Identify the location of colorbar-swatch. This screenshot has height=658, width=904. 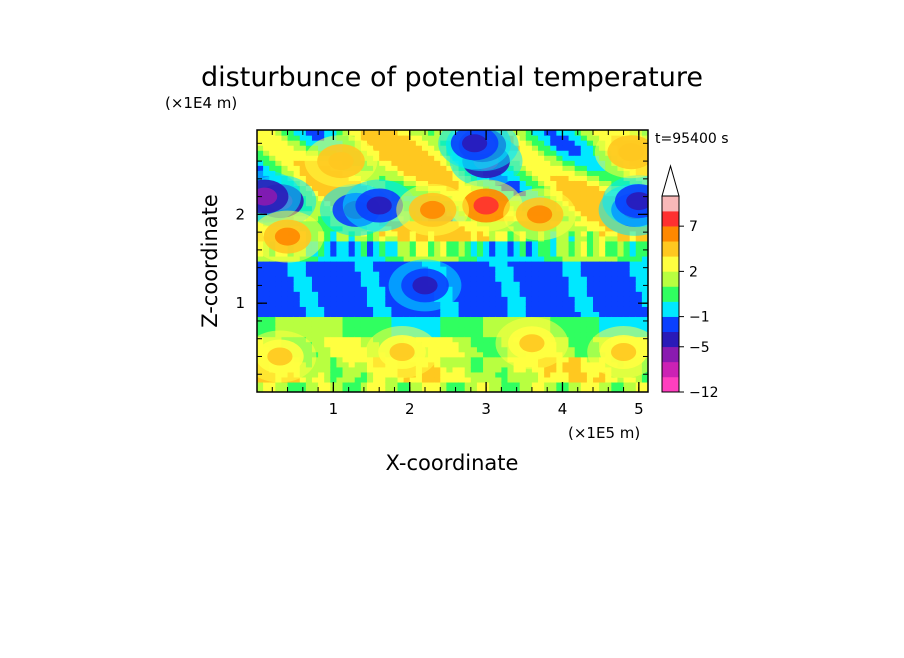
(670, 234).